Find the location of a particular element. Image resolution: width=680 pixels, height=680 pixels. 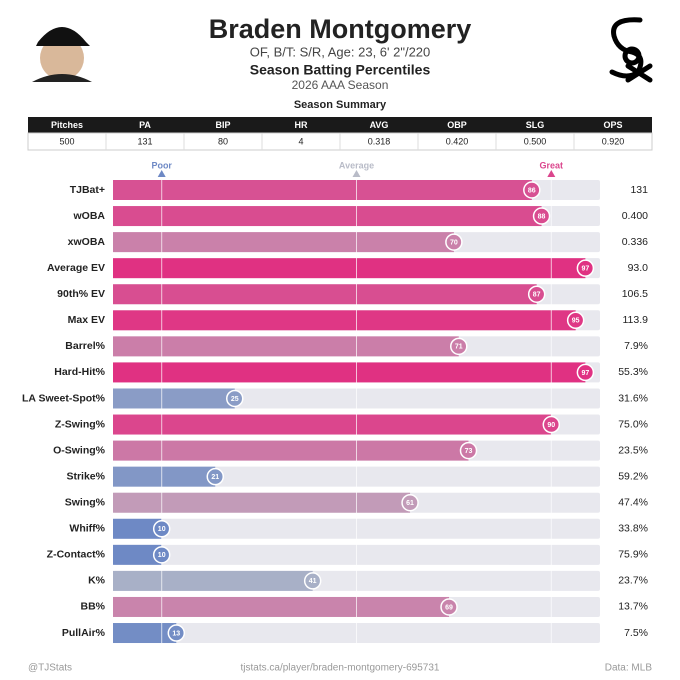

table-title: Season Summary is located at coordinates (340, 105).